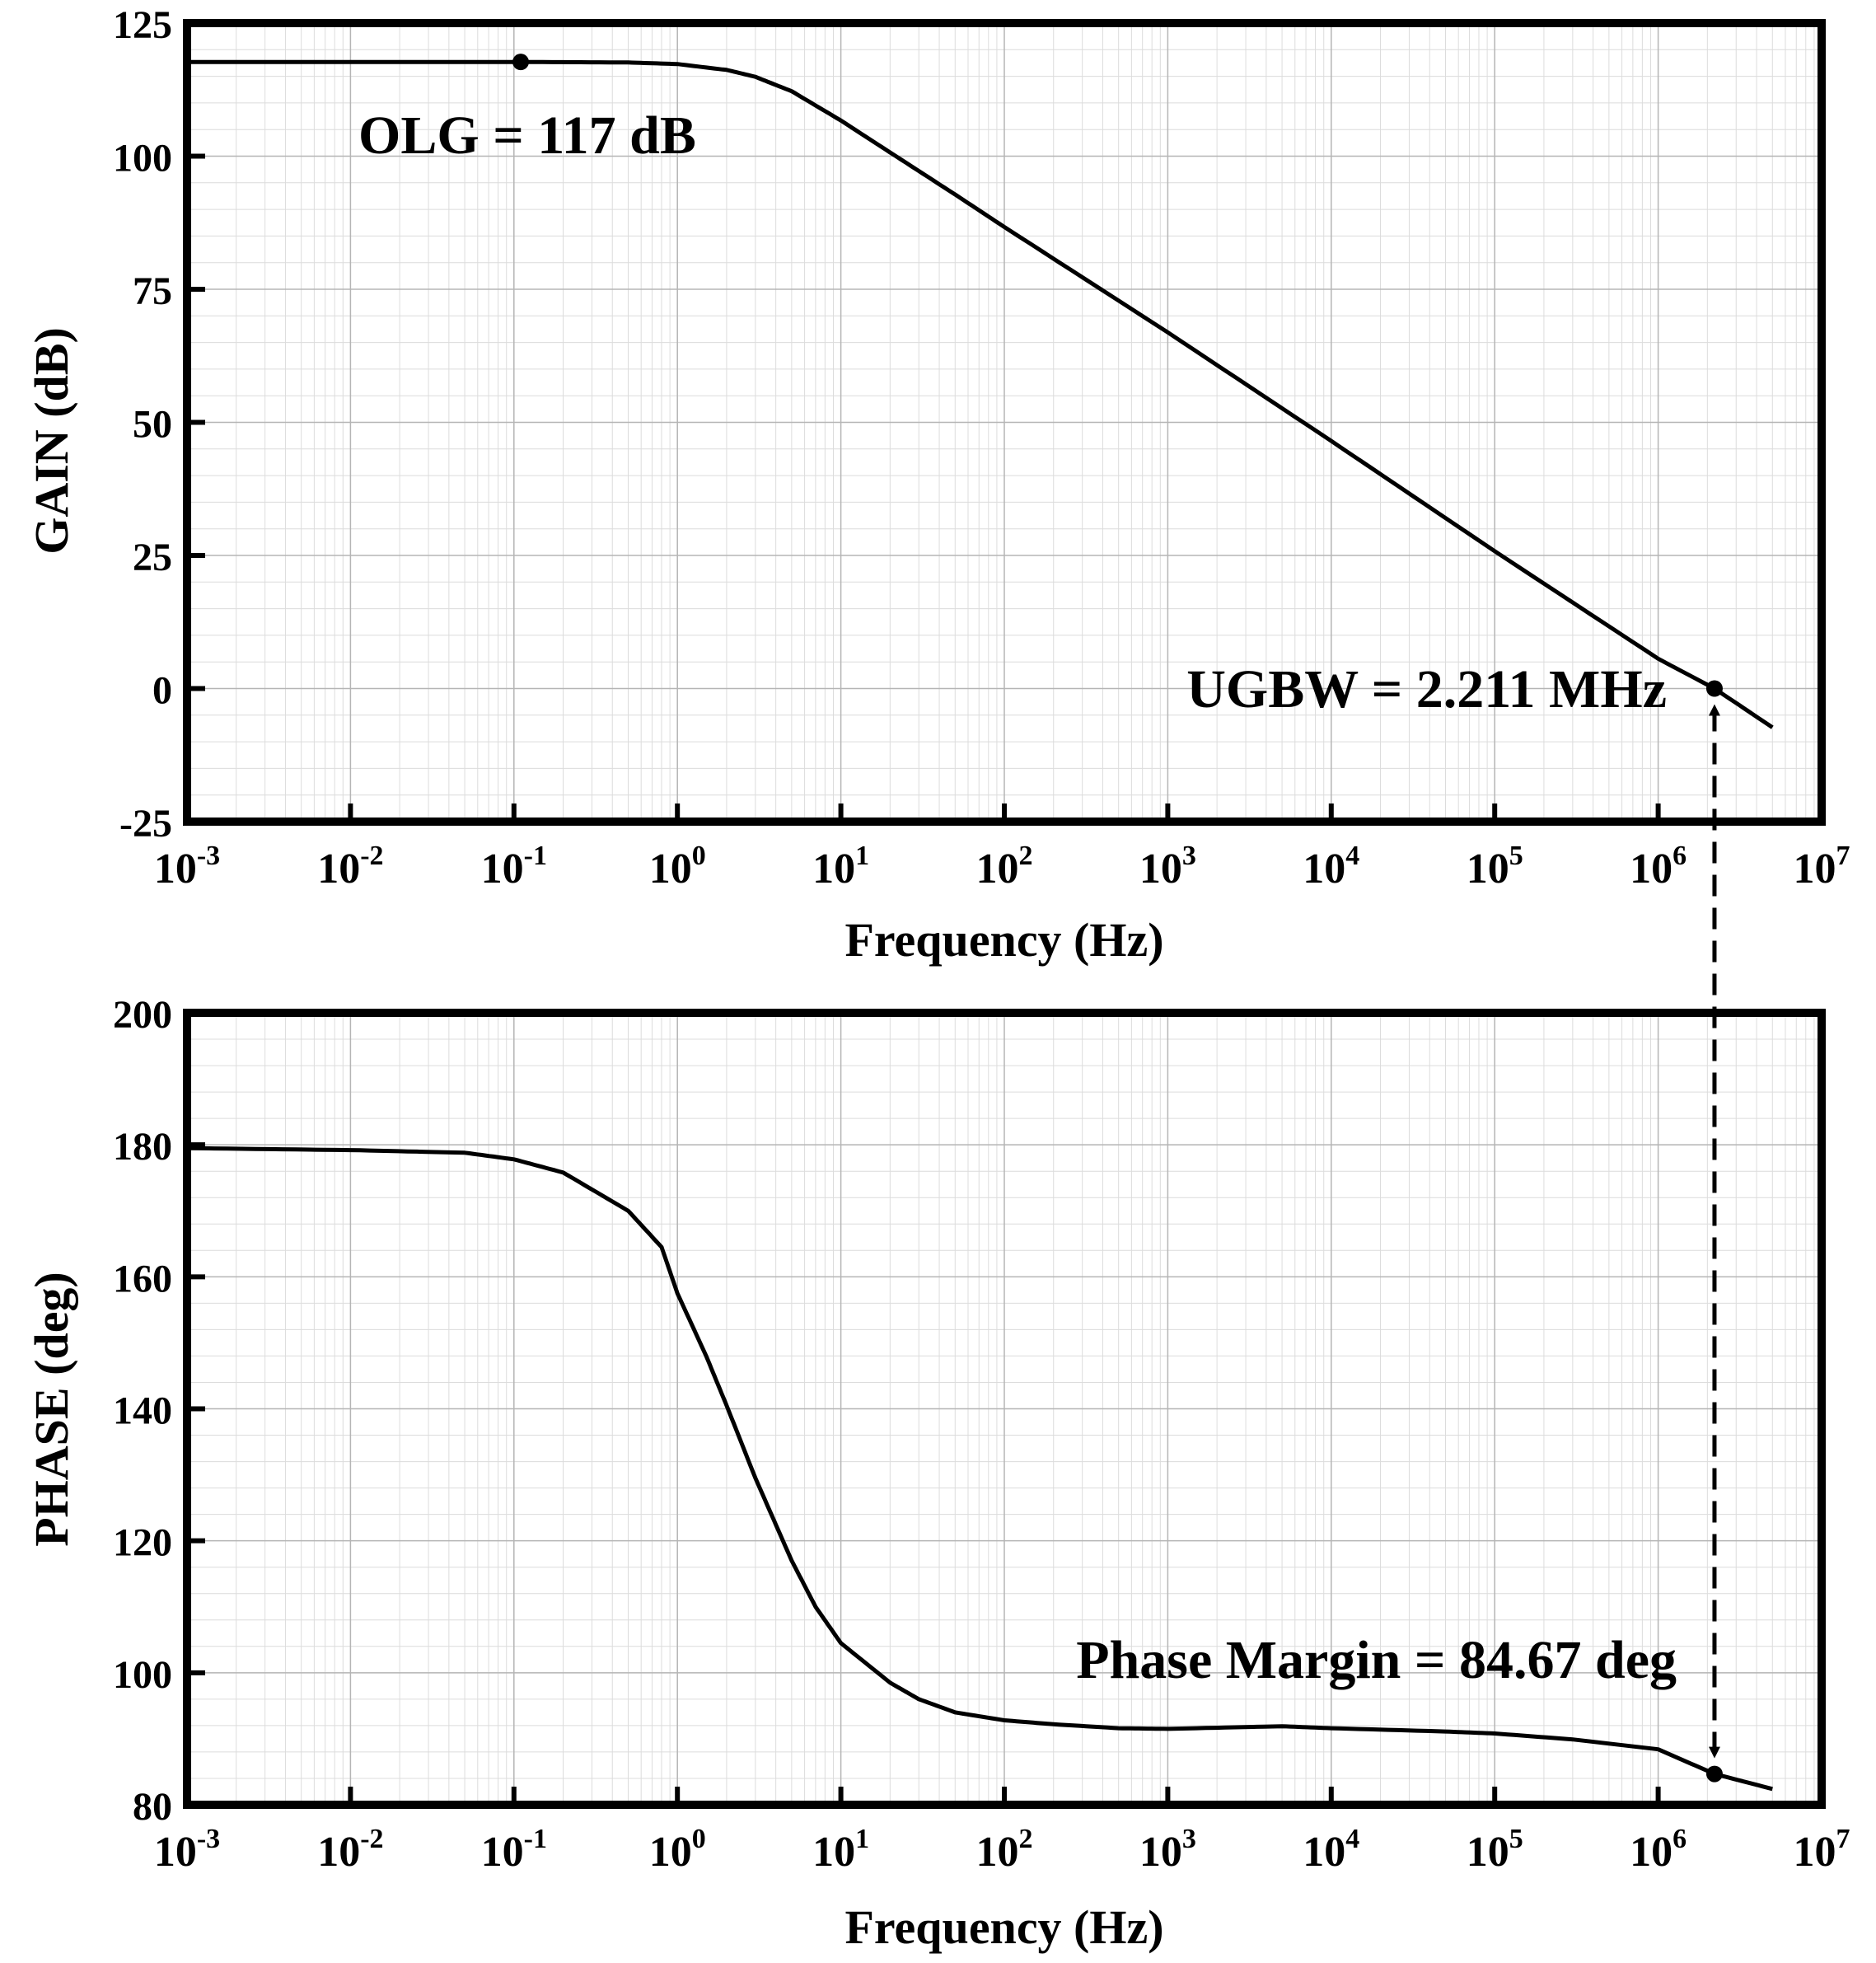 Image resolution: width=1876 pixels, height=1963 pixels. I want to click on gain-x-axis-label: Frequency (Hz), so click(1004, 940).